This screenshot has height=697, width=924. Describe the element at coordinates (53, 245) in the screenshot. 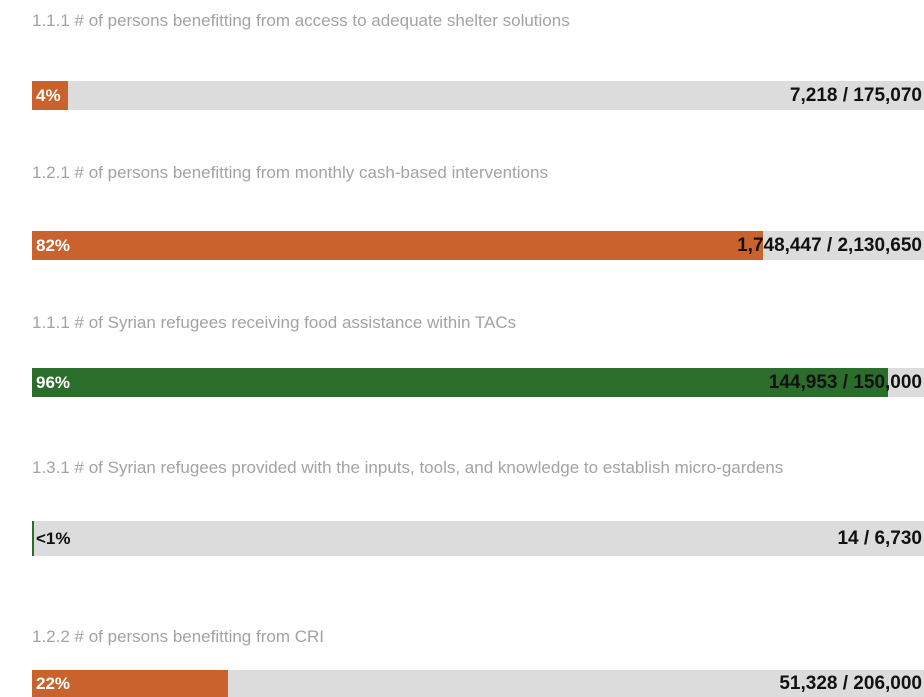

I see `percent-label: 82%` at that location.